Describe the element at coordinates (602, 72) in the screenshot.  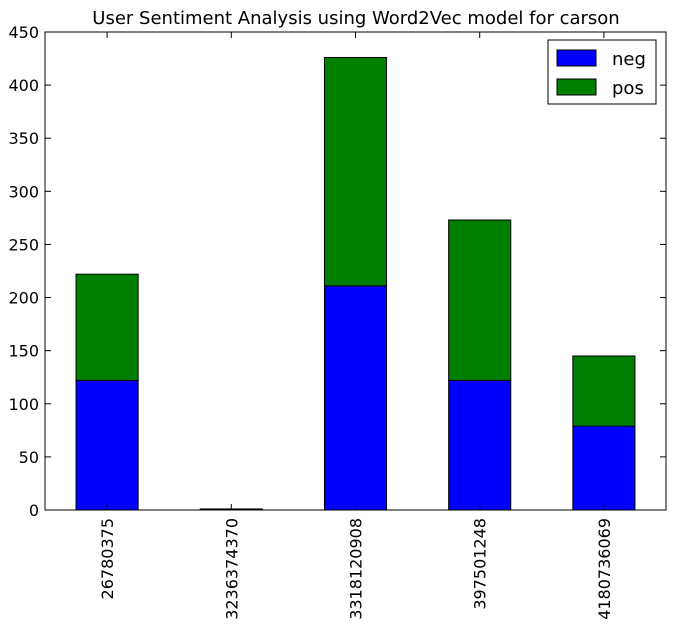
I see `legend: neg pos` at that location.